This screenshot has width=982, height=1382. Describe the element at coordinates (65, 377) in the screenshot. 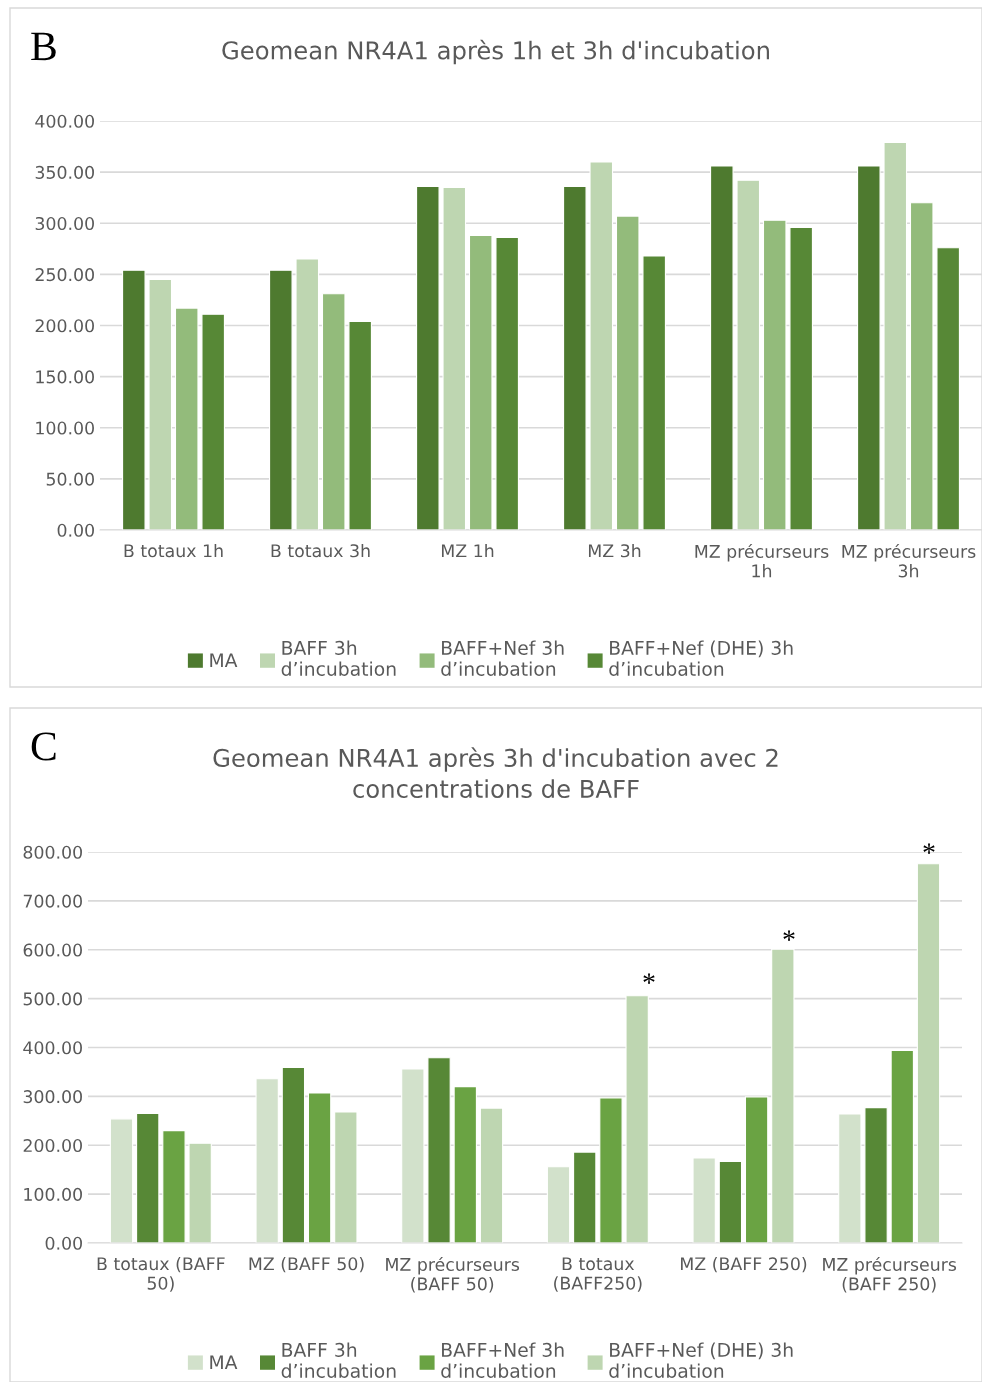

I see `y-tick-label: 150.00` at that location.